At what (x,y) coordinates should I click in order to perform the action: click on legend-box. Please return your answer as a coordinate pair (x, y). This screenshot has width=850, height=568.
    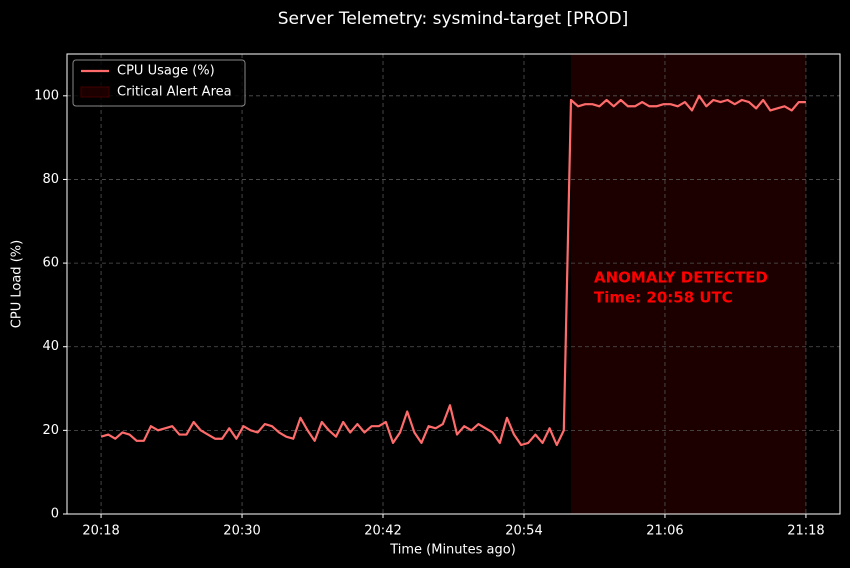
    Looking at the image, I should click on (159, 83).